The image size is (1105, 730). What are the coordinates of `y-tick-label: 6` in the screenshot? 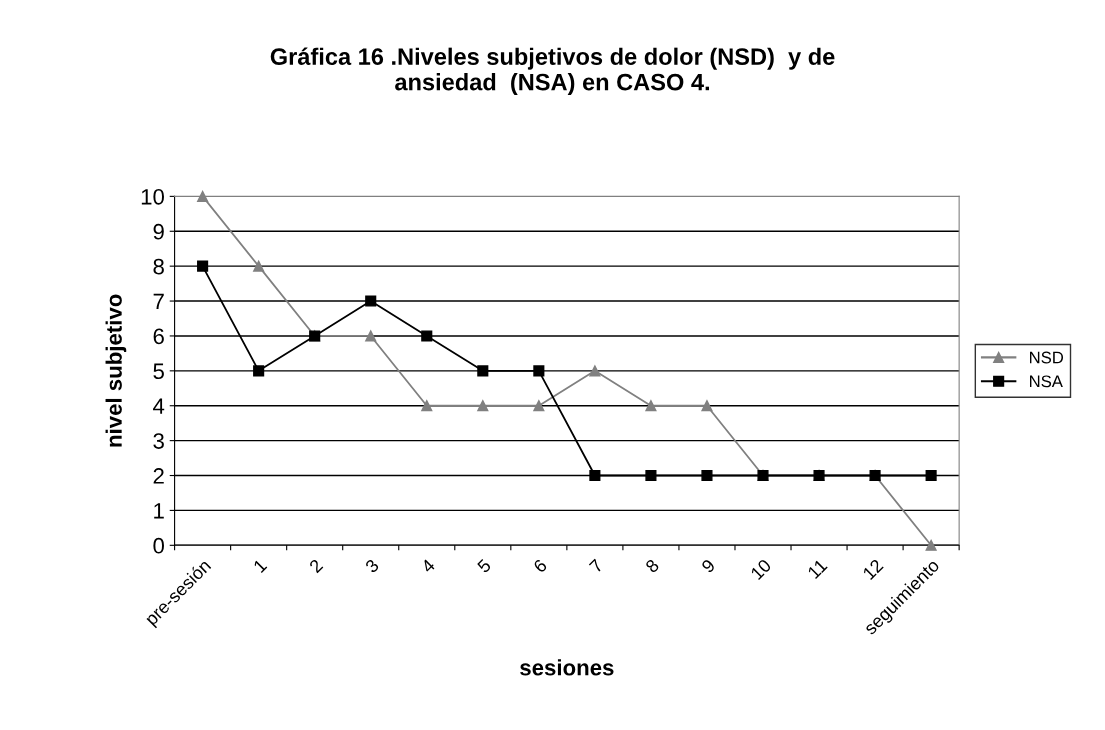 It's located at (158, 336).